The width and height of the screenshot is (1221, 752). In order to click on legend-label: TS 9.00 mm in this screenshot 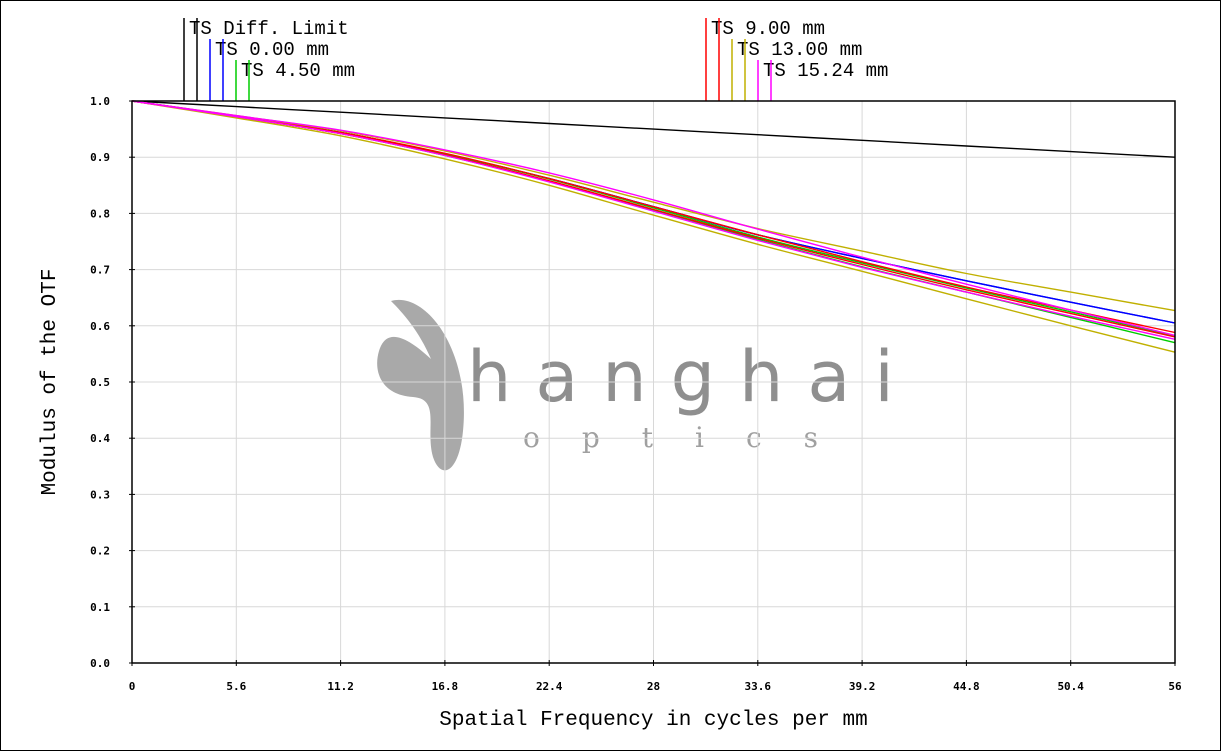, I will do `click(768, 29)`.